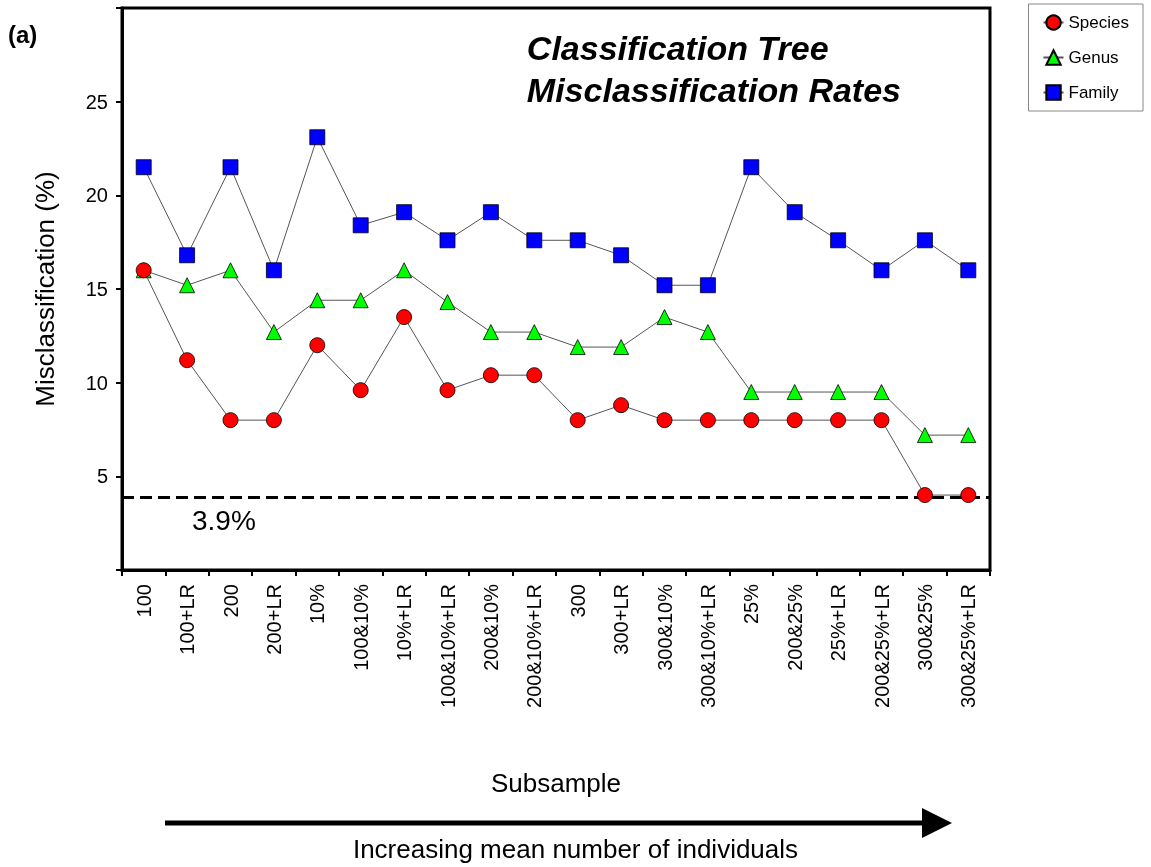 Image resolution: width=1151 pixels, height=867 pixels. What do you see at coordinates (490, 627) in the screenshot?
I see `x-tick-label: 200&10%` at bounding box center [490, 627].